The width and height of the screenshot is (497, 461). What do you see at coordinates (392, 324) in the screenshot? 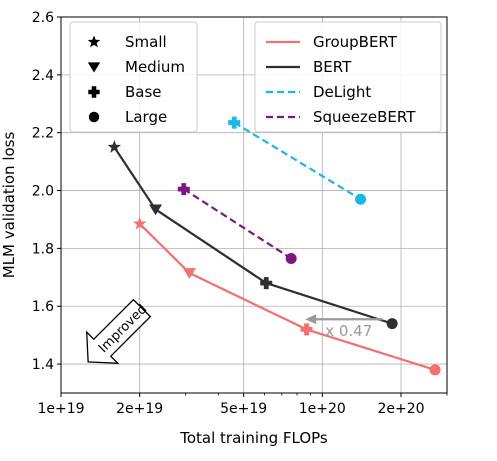
I see `data-point-bert-large` at bounding box center [392, 324].